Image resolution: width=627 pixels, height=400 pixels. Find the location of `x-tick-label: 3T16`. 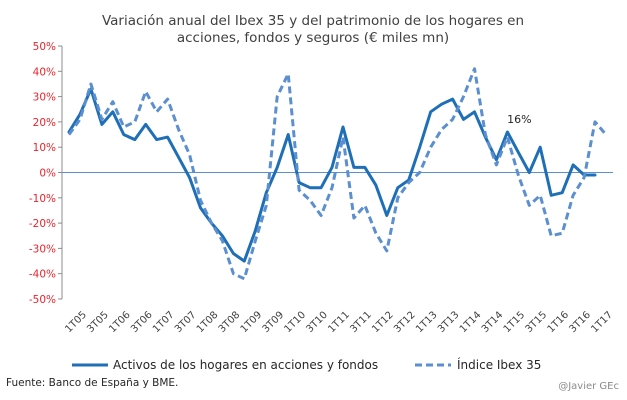

x-tick-label: 3T16 is located at coordinates (580, 323).